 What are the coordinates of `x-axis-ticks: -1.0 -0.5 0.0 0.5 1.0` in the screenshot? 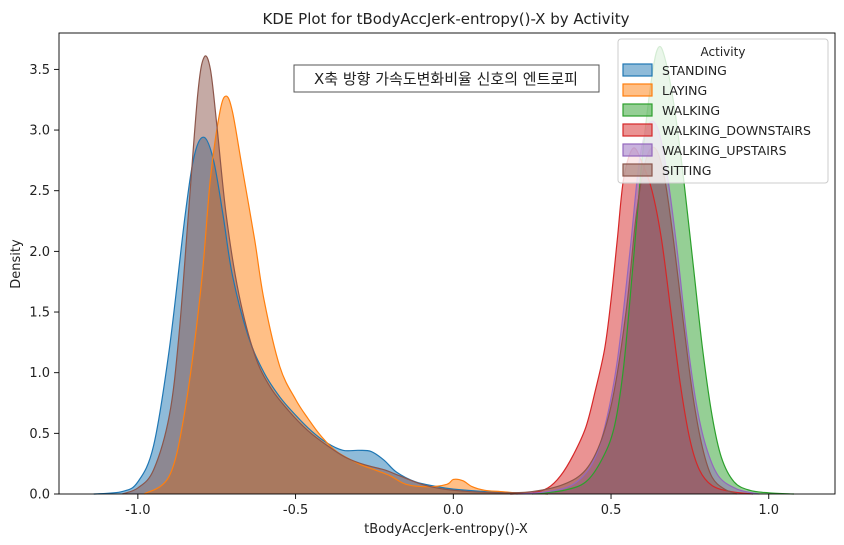 It's located at (452, 506).